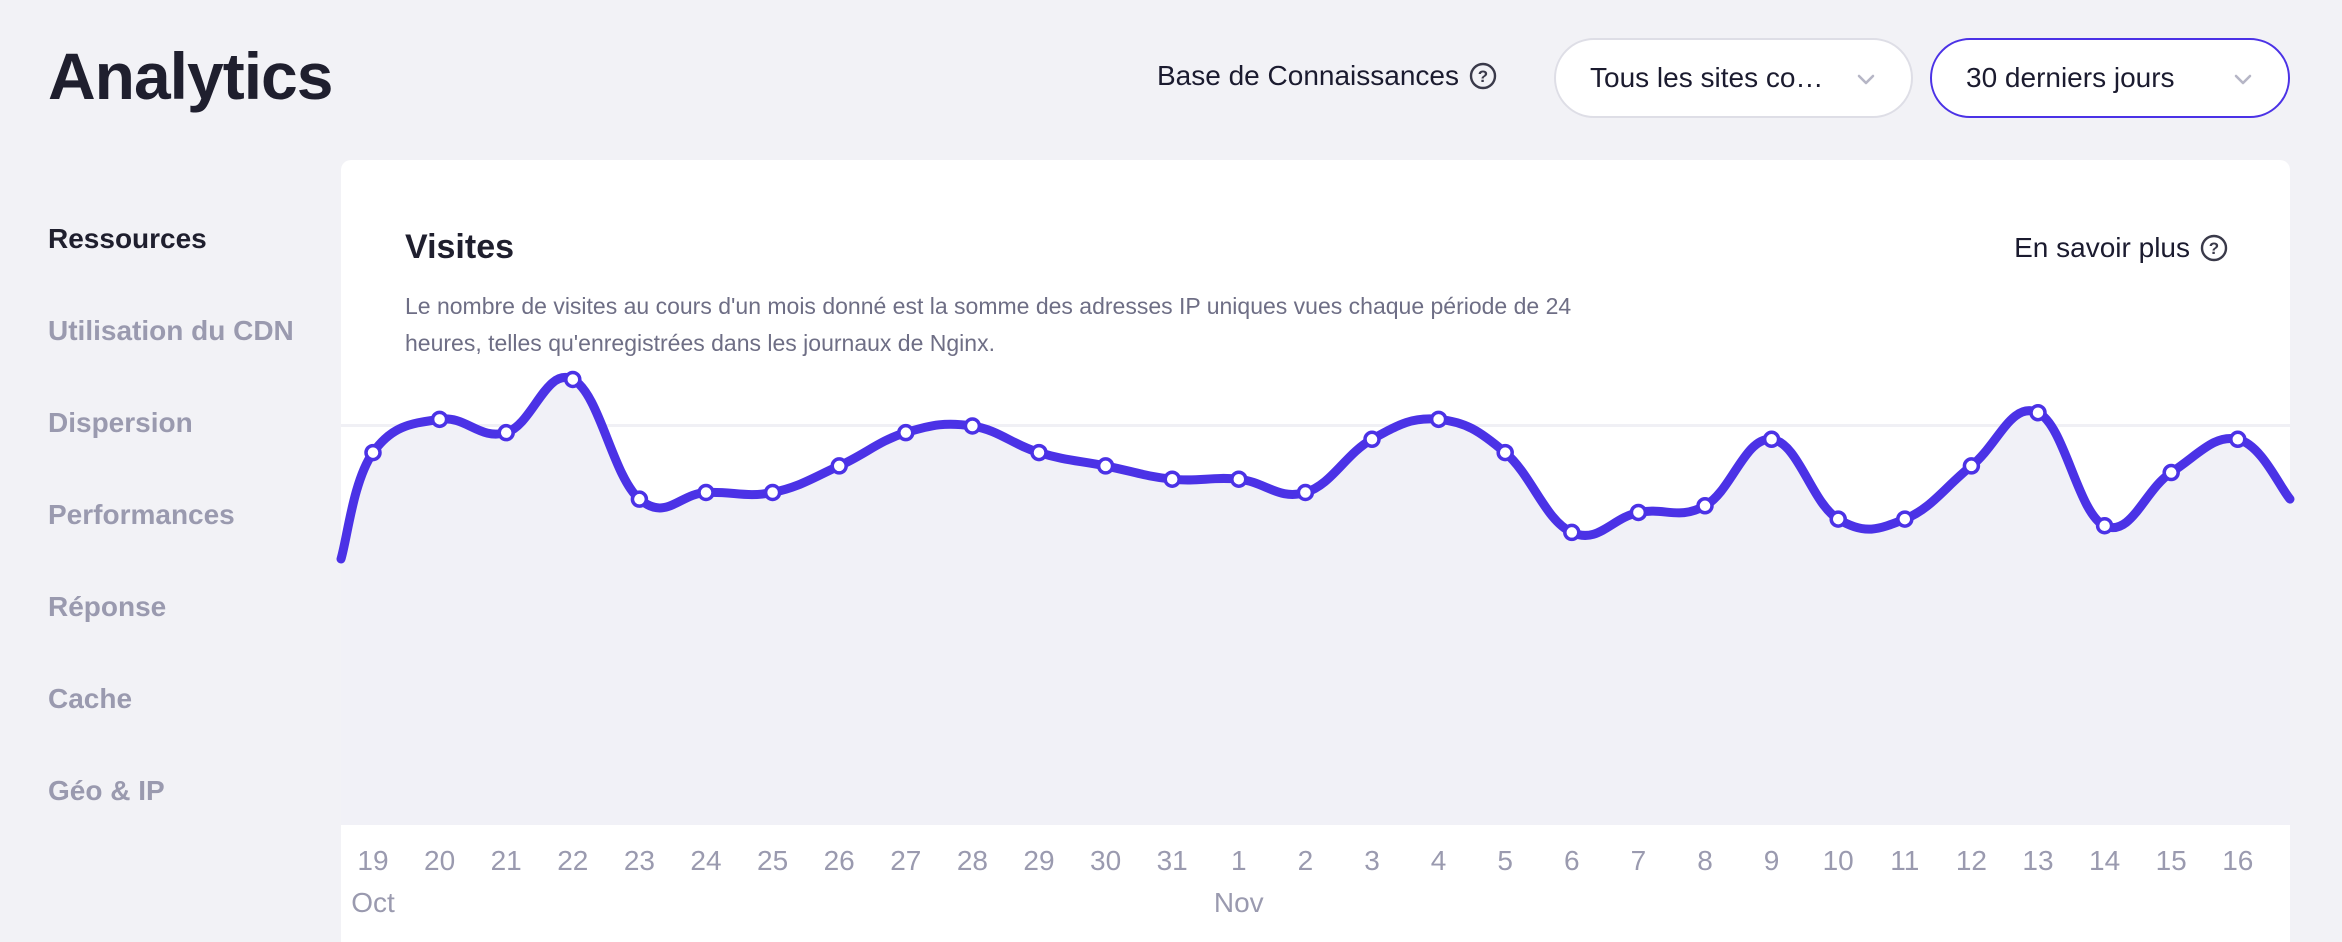 Image resolution: width=2342 pixels, height=942 pixels. I want to click on learn-more-link: En savoir plus ?, so click(2121, 248).